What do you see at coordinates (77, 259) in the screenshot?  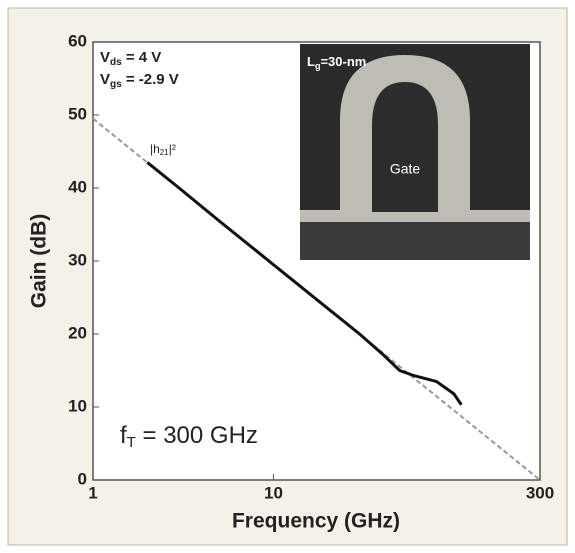 I see `y-tick-label: 30` at bounding box center [77, 259].